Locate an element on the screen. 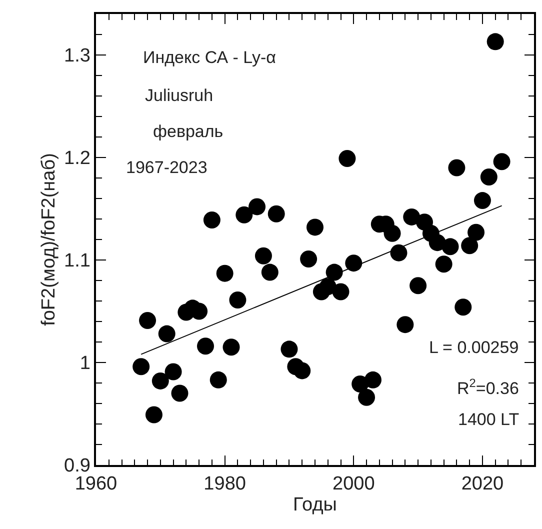 The height and width of the screenshot is (529, 542). annotation: L = 0.00259 is located at coordinates (474, 347).